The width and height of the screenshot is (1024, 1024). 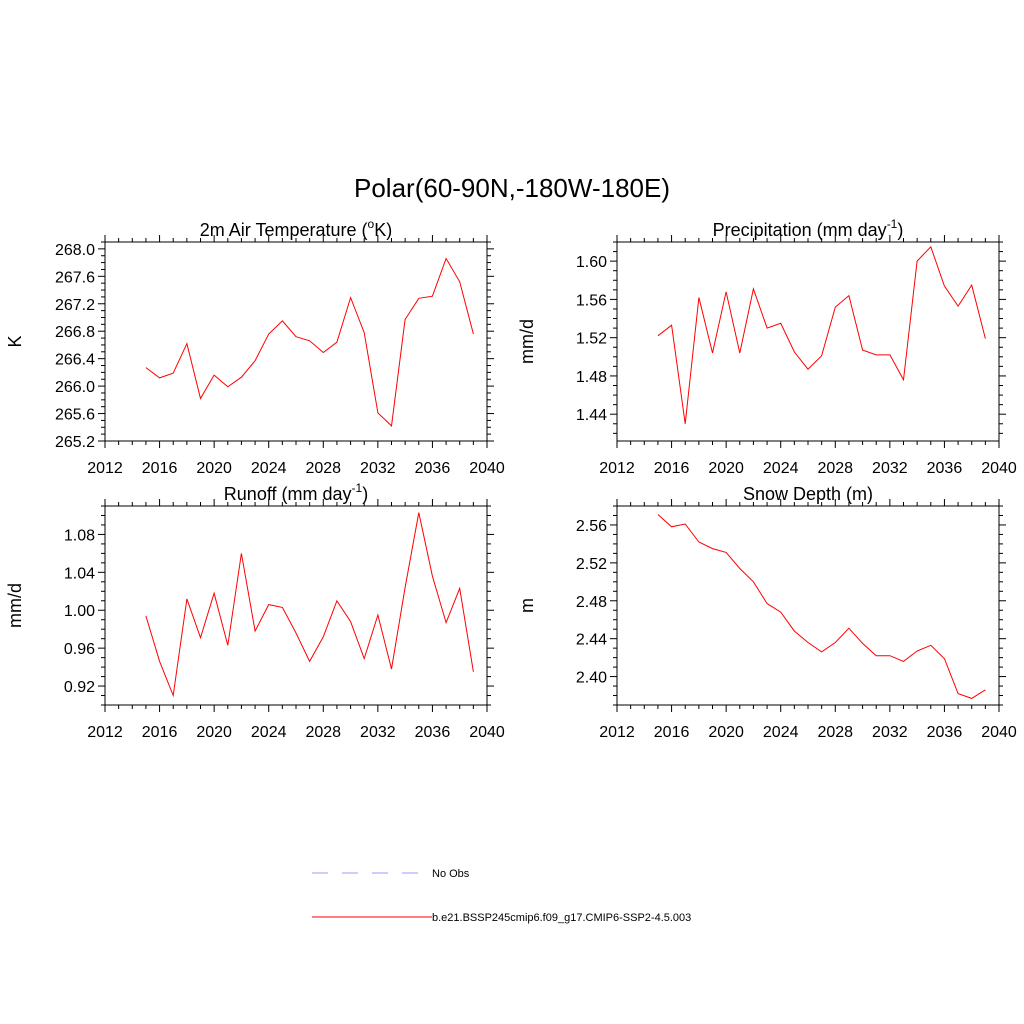 What do you see at coordinates (383, 230) in the screenshot?
I see `tas-title-suffix: K)` at bounding box center [383, 230].